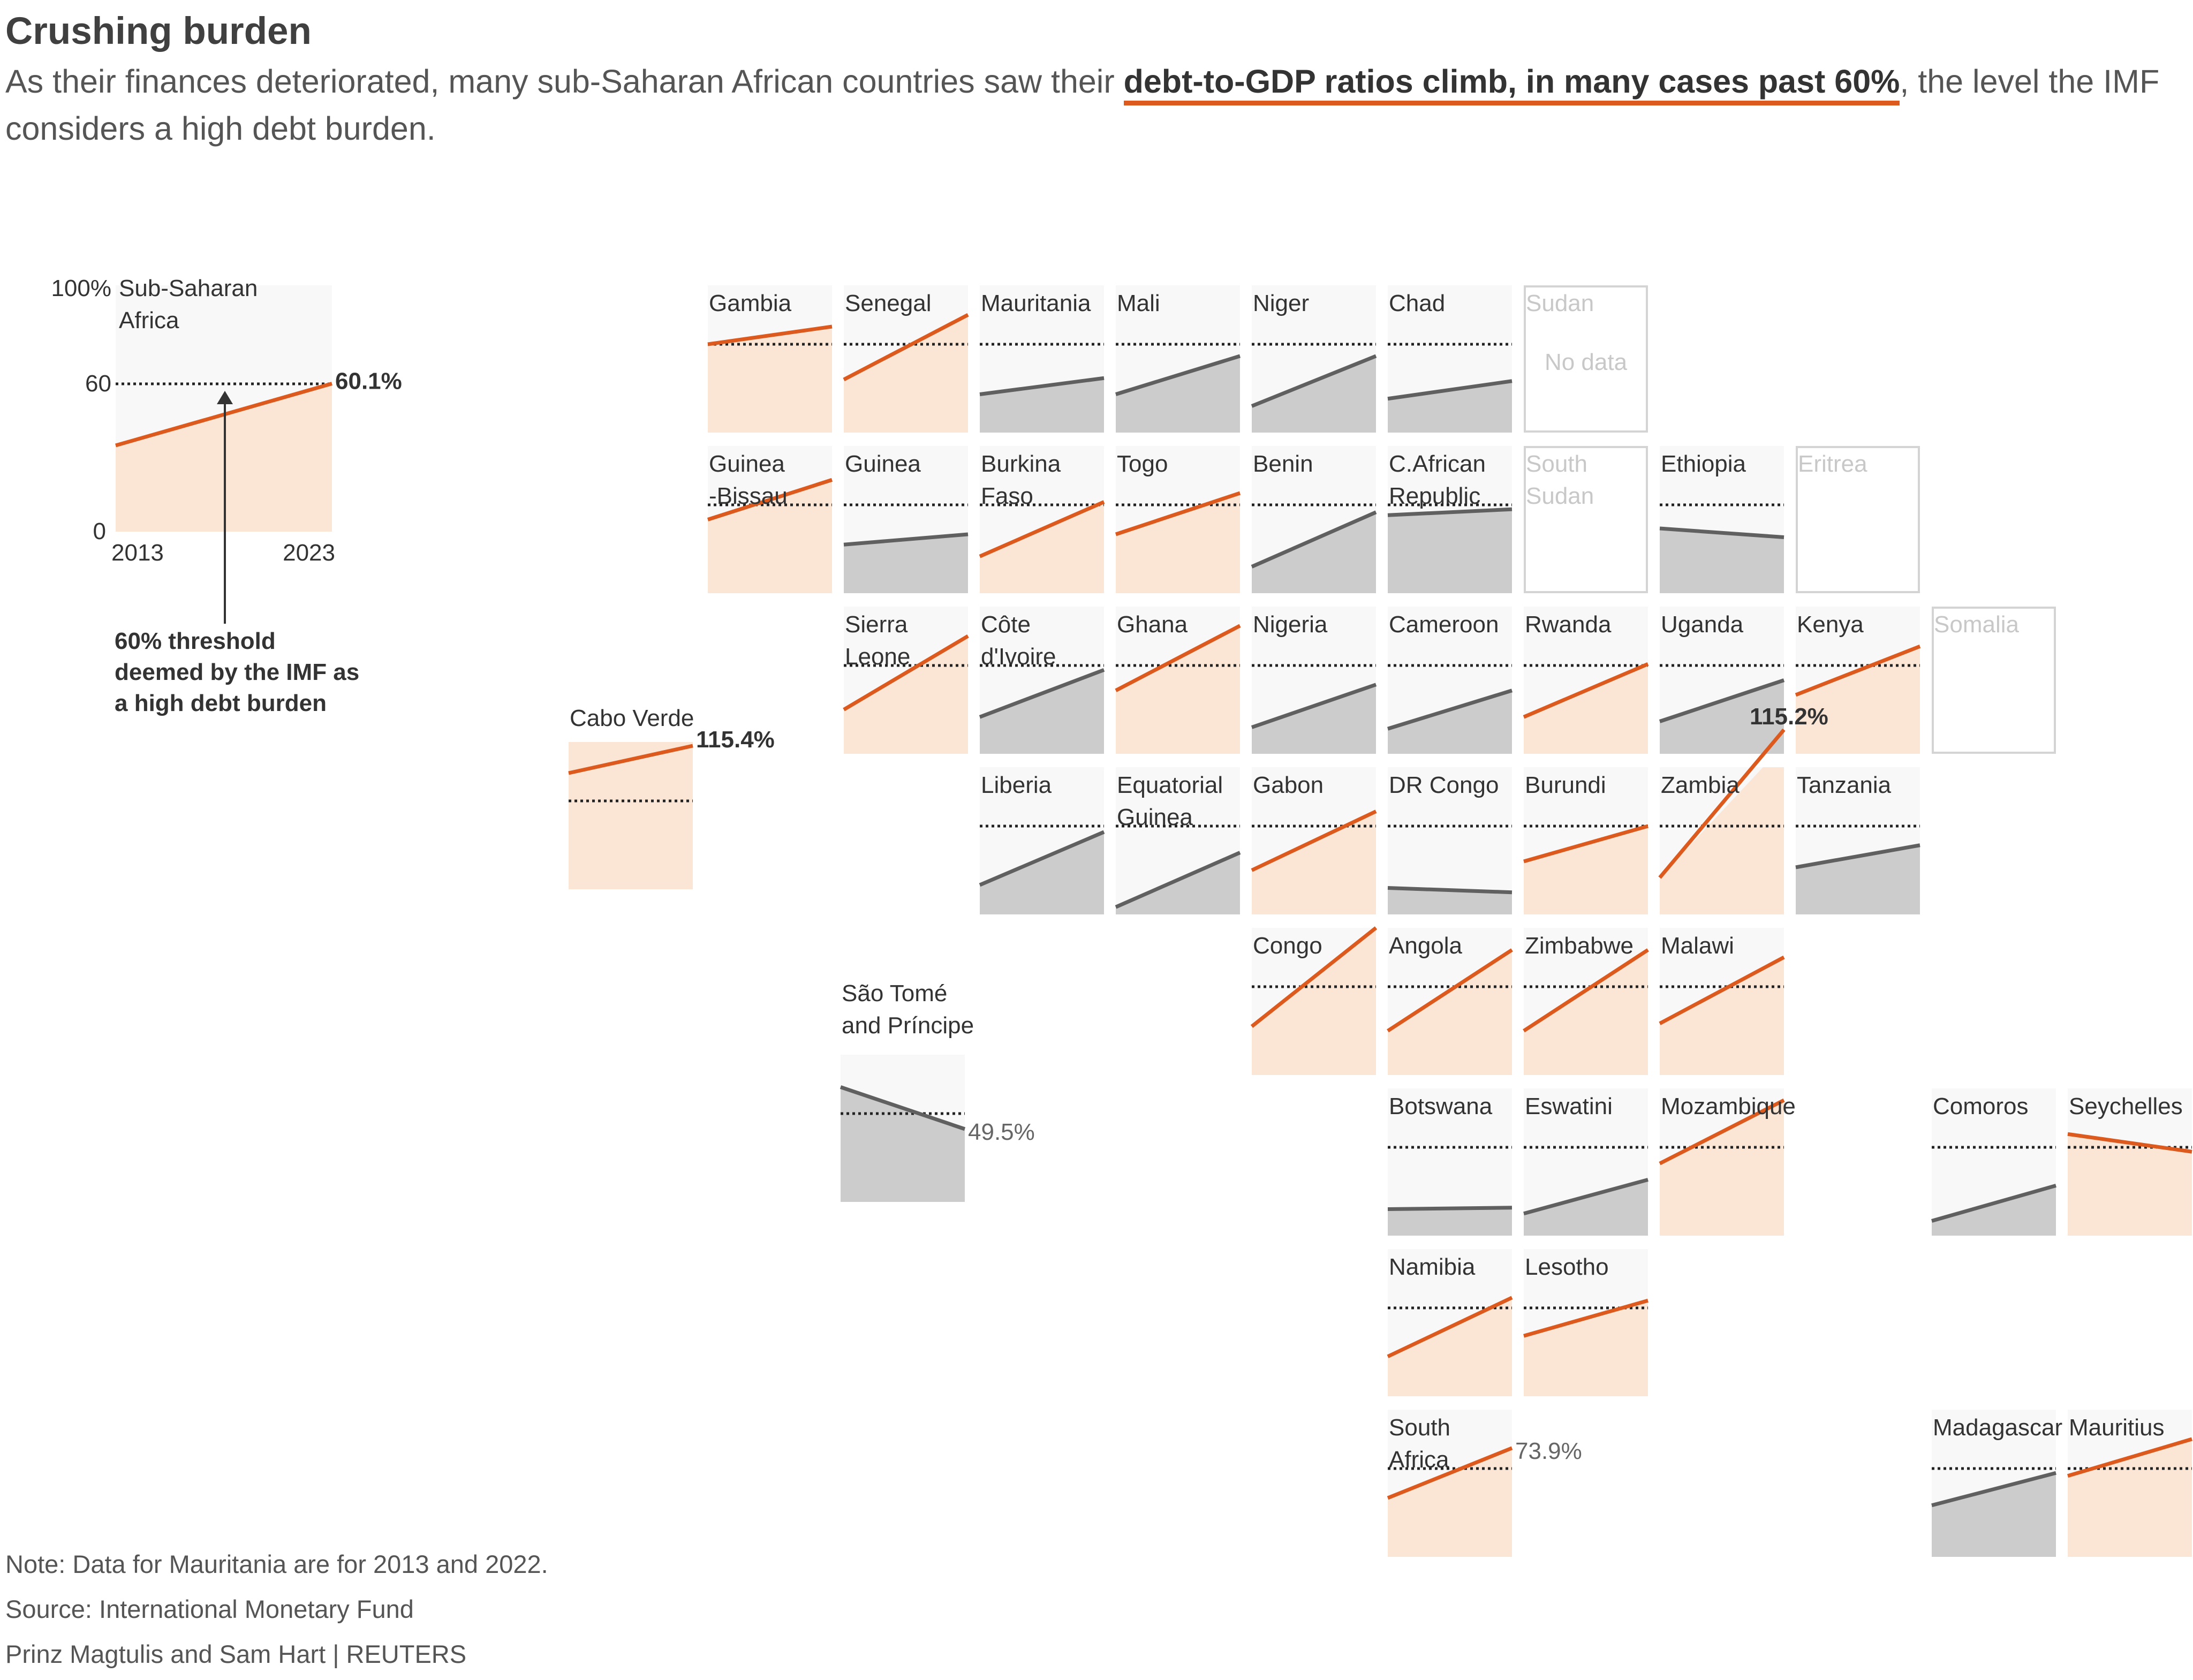 The height and width of the screenshot is (1680, 2193). I want to click on country-label: Africa, so click(1419, 1460).